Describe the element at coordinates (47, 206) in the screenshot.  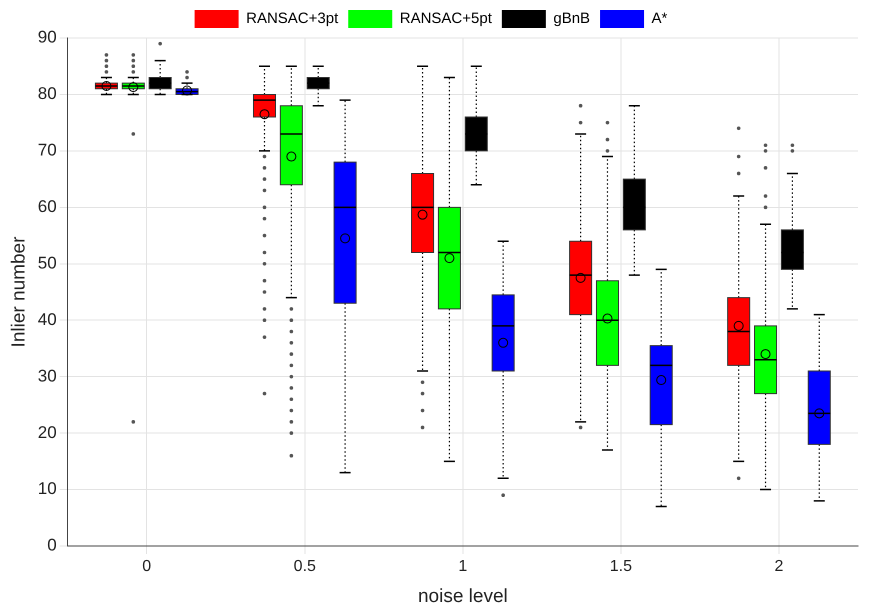
I see `y-tick-label: 60` at that location.